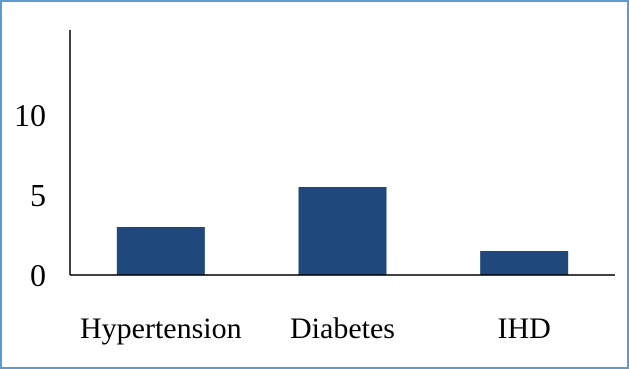 Image resolution: width=629 pixels, height=369 pixels. I want to click on x-category-labels: Hypertension Diabetes IHD, so click(315, 328).